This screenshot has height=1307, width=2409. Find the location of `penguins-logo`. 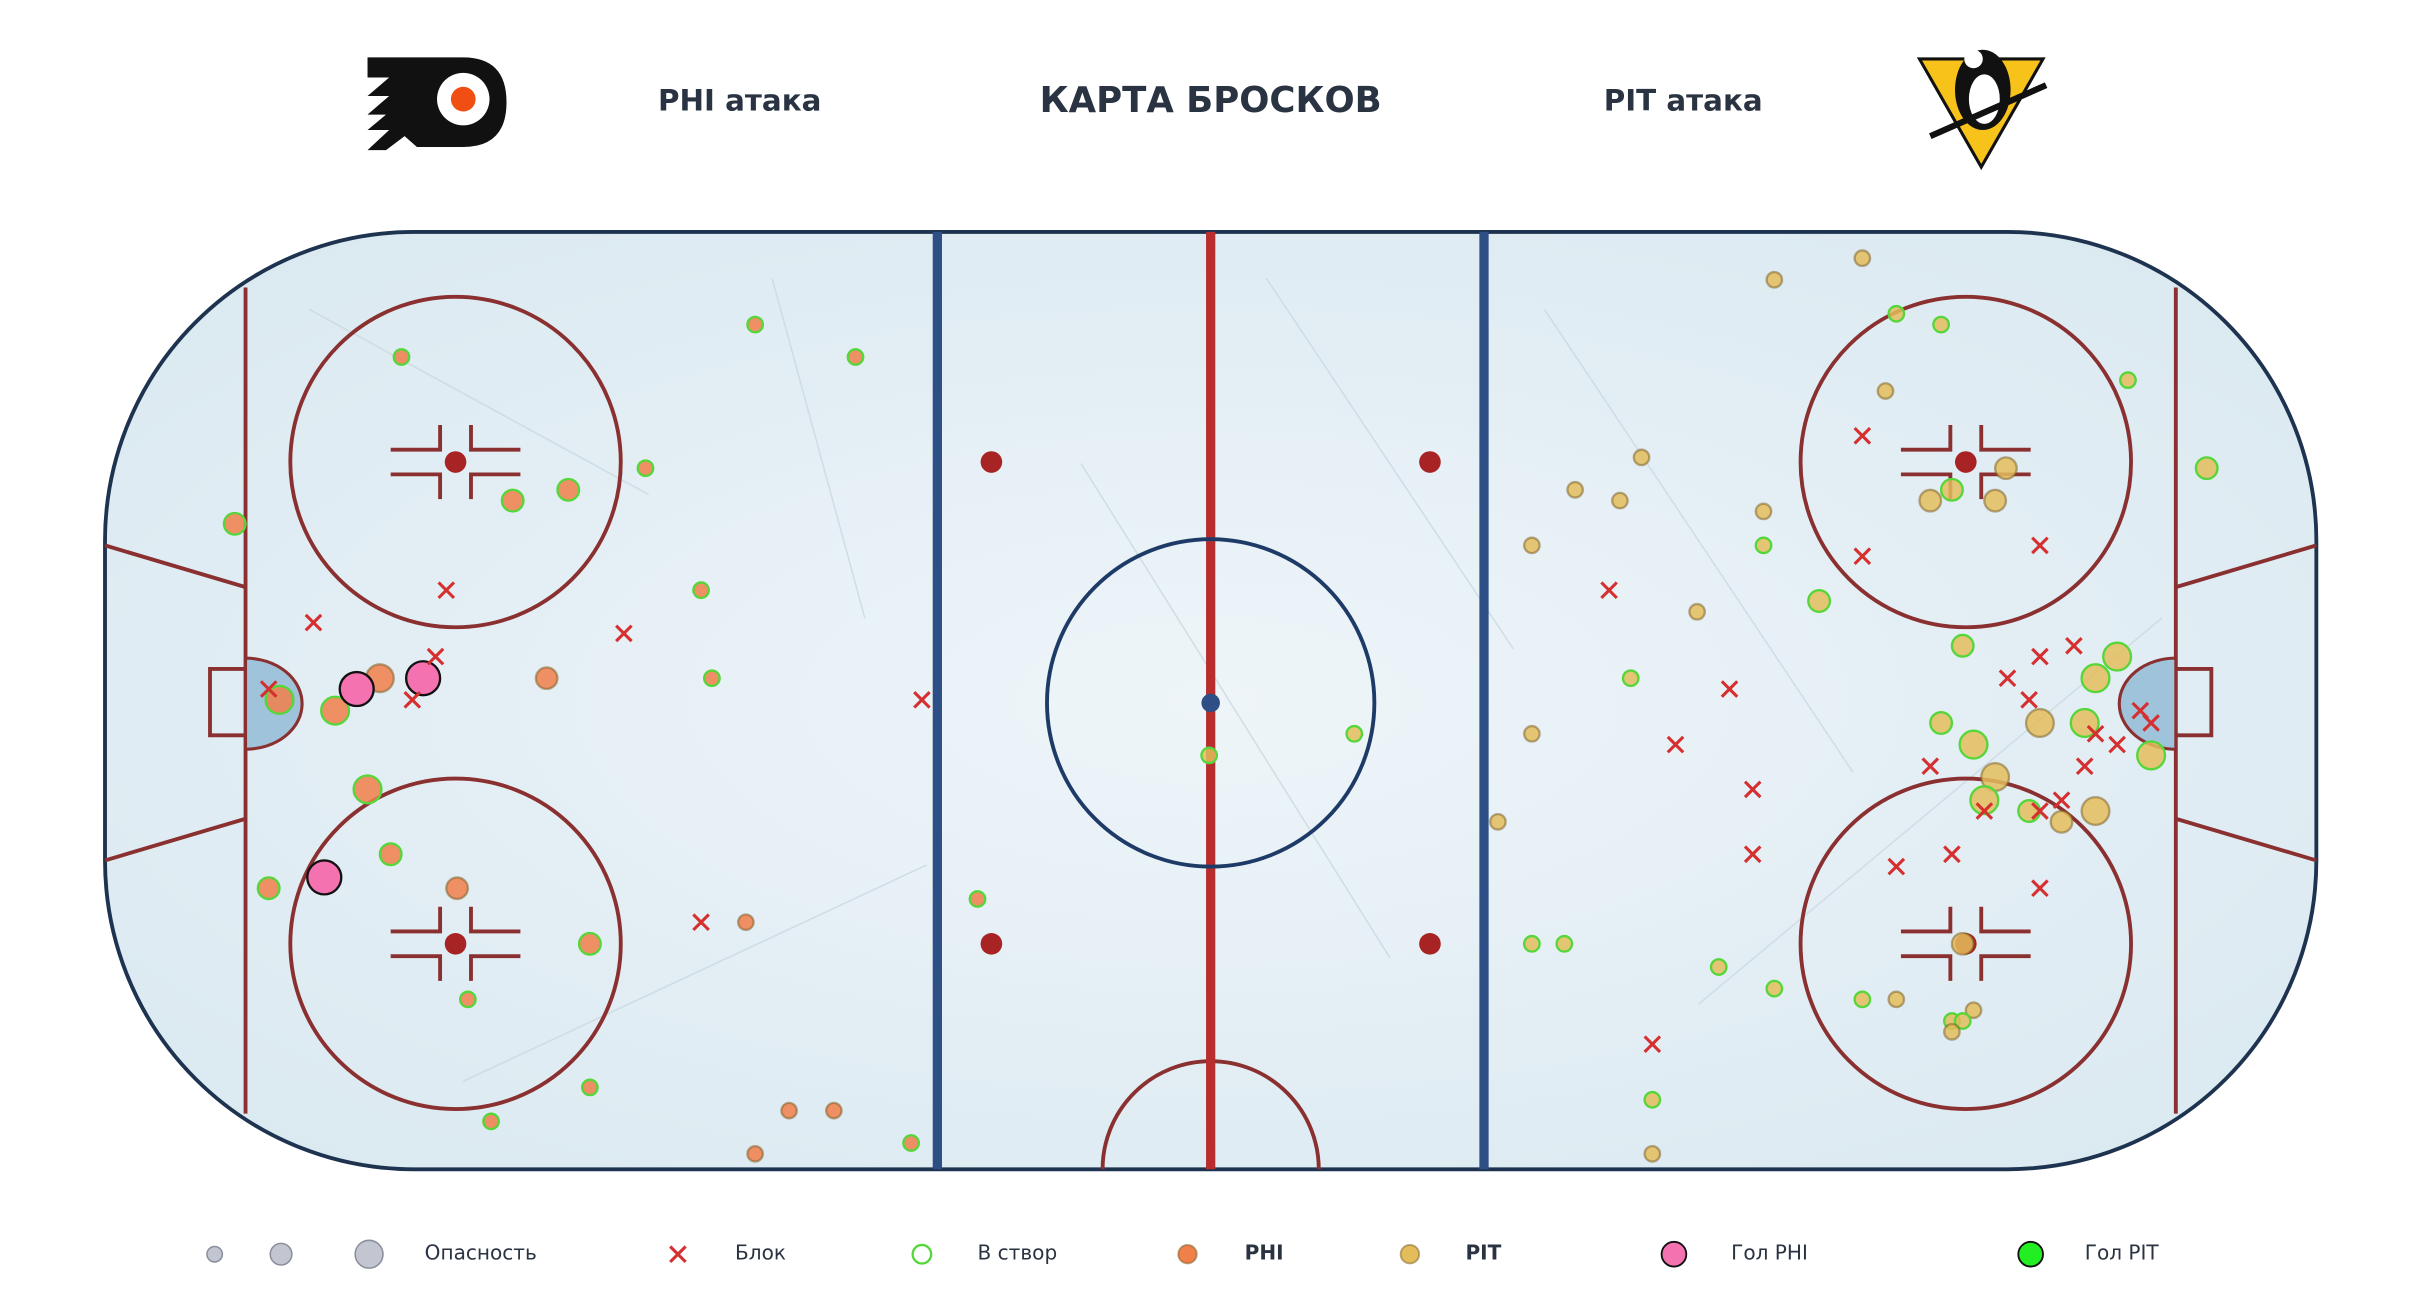

penguins-logo is located at coordinates (1982, 110).